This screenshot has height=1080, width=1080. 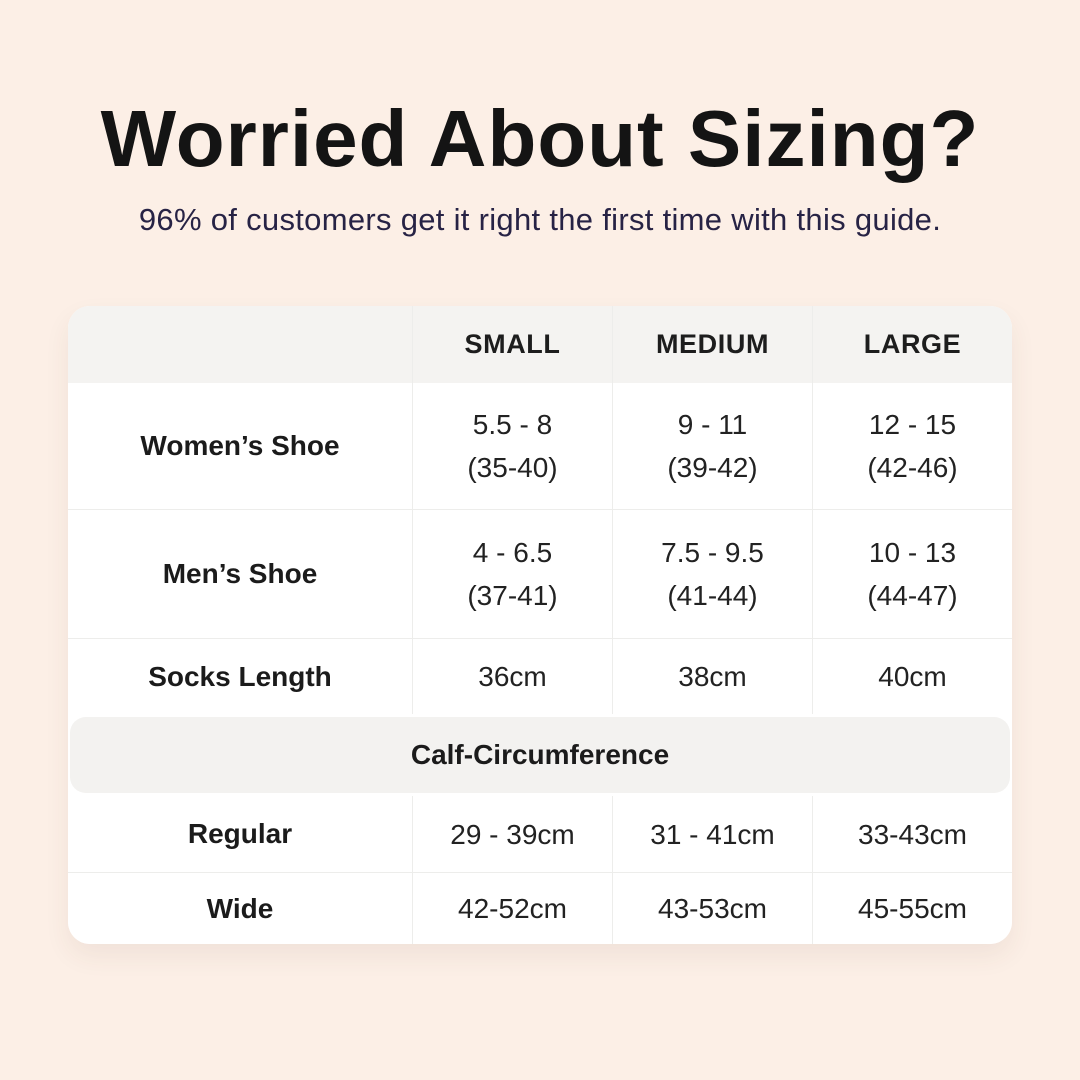 What do you see at coordinates (512, 596) in the screenshot?
I see `cell-line: (37-41)` at bounding box center [512, 596].